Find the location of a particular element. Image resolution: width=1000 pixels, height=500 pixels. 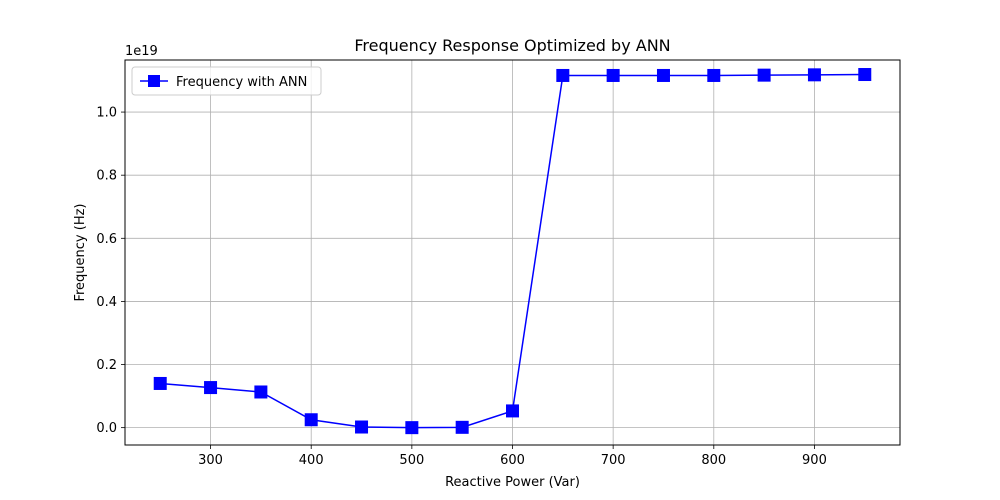

legend-box is located at coordinates (226, 81).